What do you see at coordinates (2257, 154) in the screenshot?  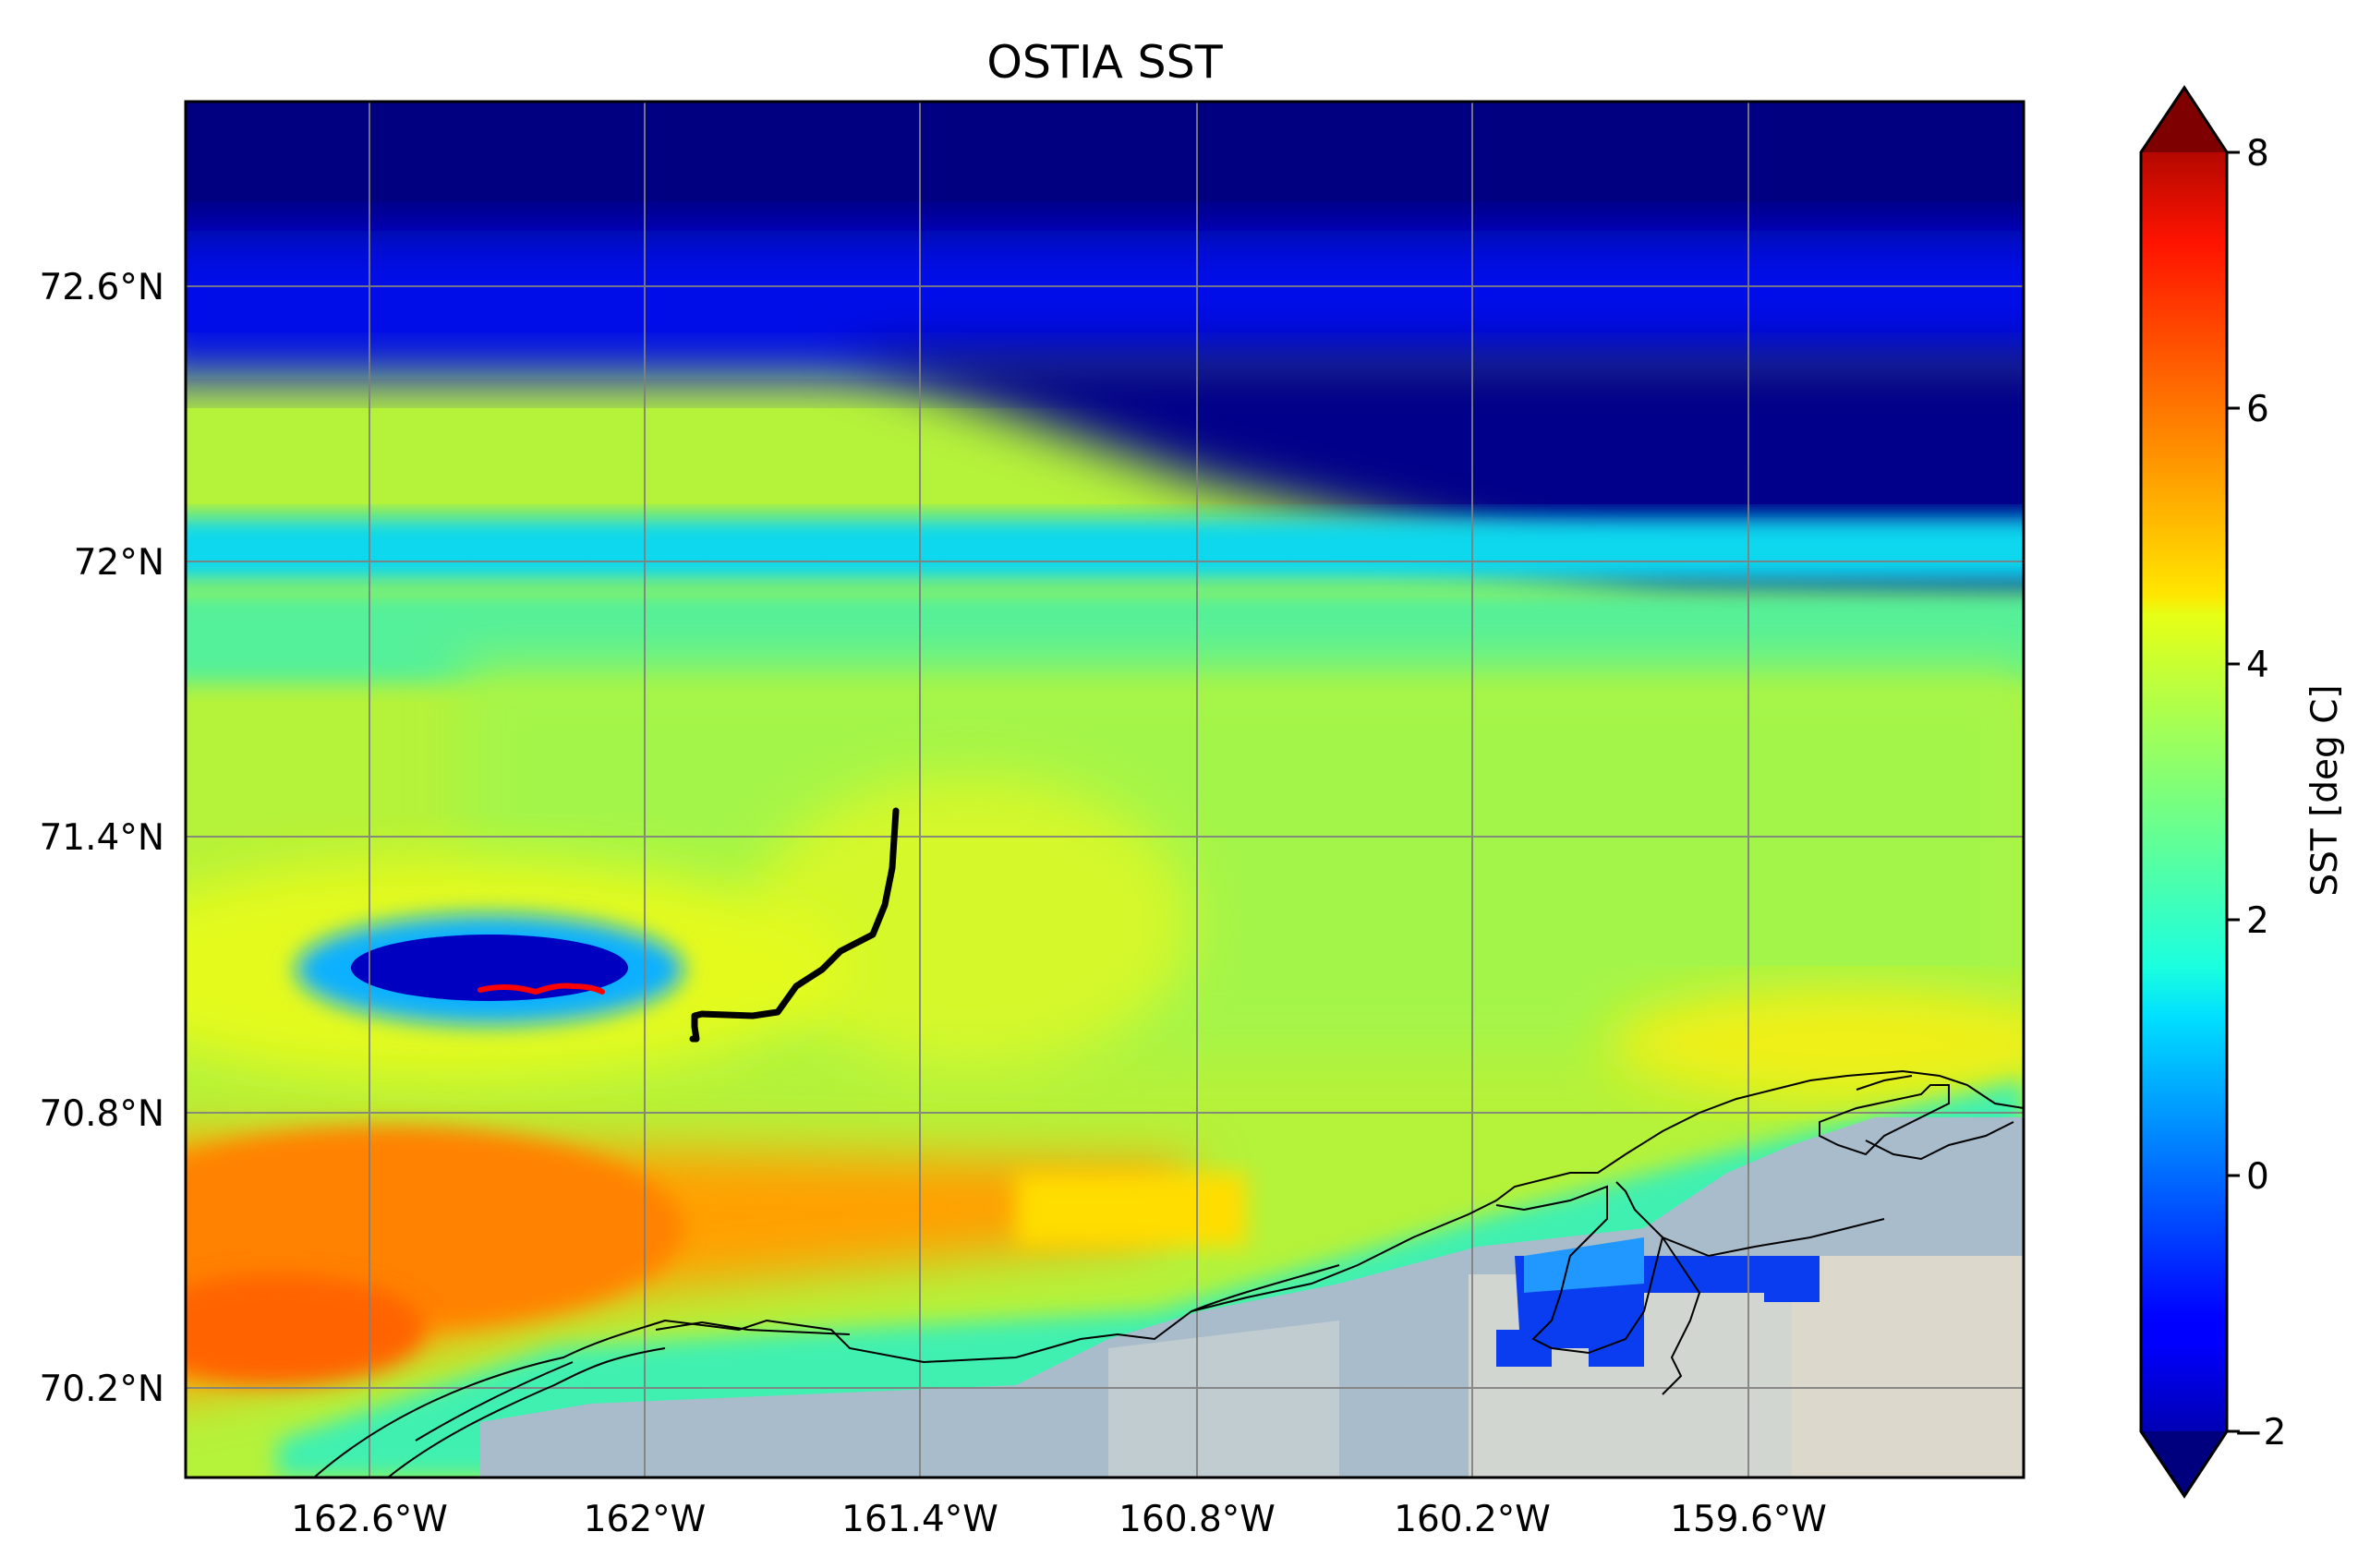 I see `colorbar-tick-label: 8` at bounding box center [2257, 154].